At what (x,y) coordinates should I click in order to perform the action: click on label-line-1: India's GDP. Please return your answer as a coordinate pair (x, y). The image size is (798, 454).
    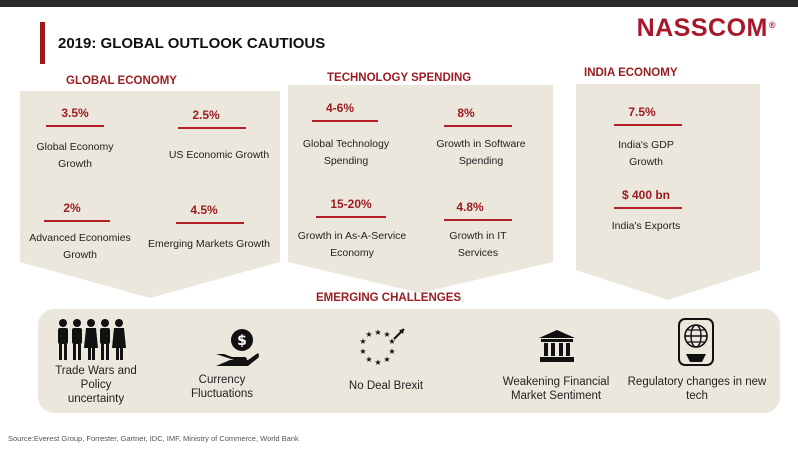
    Looking at the image, I should click on (646, 145).